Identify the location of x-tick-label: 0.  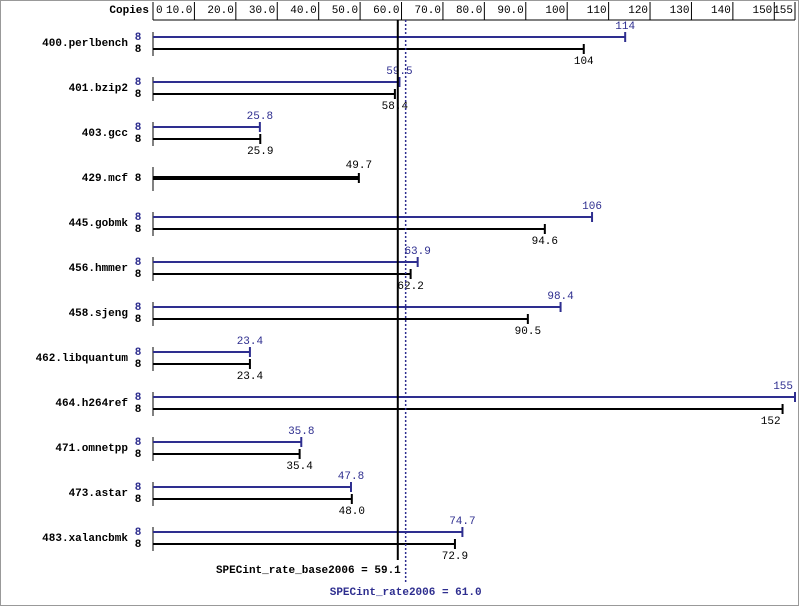
(159, 11).